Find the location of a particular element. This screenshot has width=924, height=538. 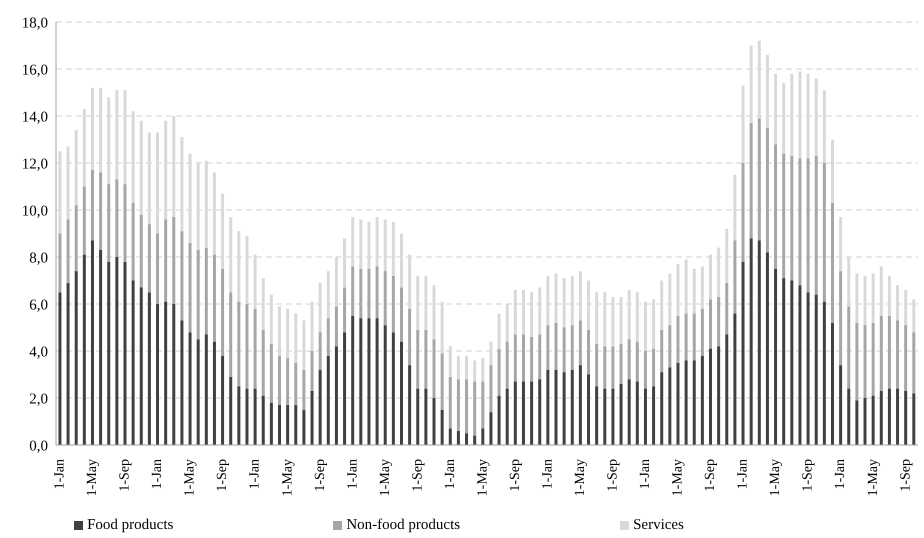

y-tick-label: 0,0 is located at coordinates (38, 446).